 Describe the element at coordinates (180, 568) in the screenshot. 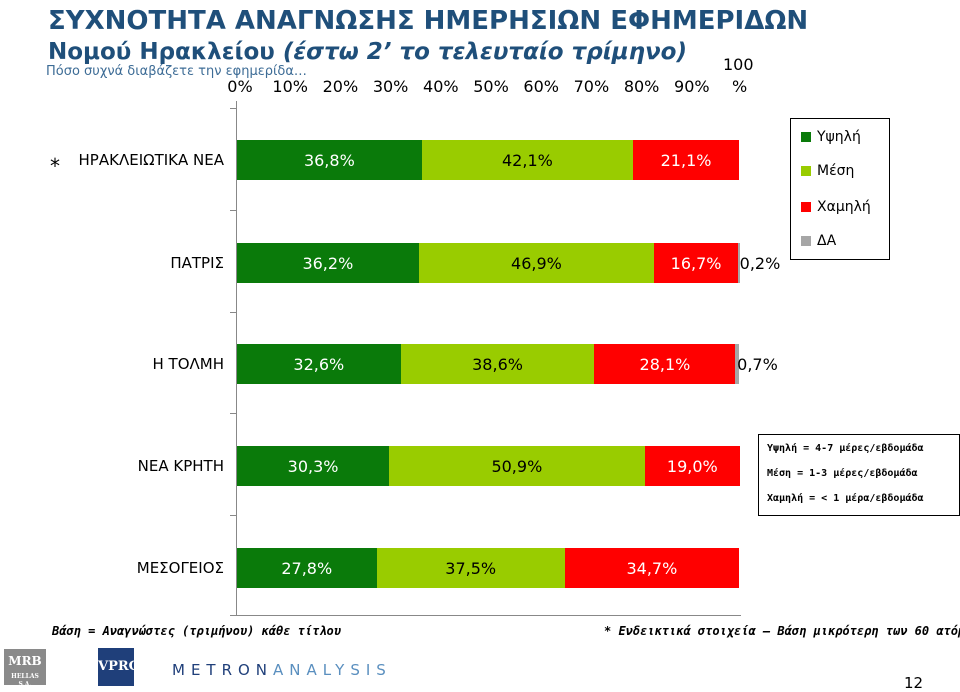

I see `category-label: ΜΕΣΟΓΕΙΟΣ` at that location.